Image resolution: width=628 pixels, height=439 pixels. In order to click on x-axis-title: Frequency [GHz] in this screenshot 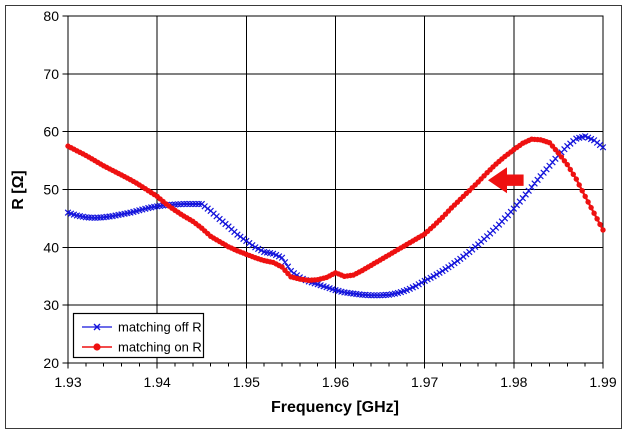, I will do `click(335, 407)`.